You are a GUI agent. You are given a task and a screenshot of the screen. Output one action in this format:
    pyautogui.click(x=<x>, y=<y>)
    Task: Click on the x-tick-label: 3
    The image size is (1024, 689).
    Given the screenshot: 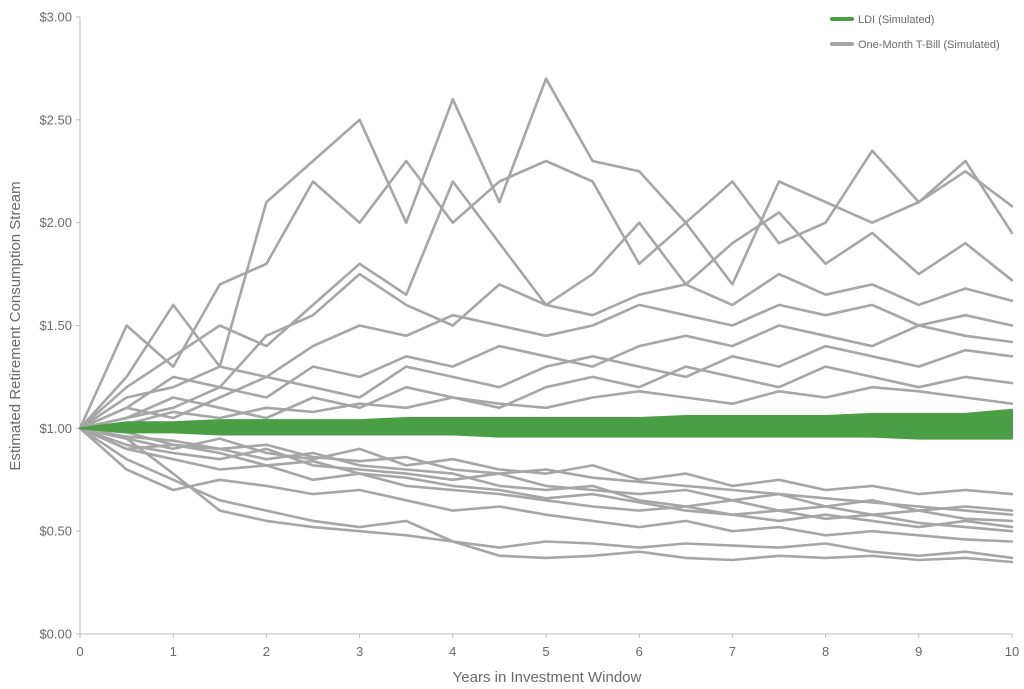 What is the action you would take?
    pyautogui.click(x=359, y=651)
    